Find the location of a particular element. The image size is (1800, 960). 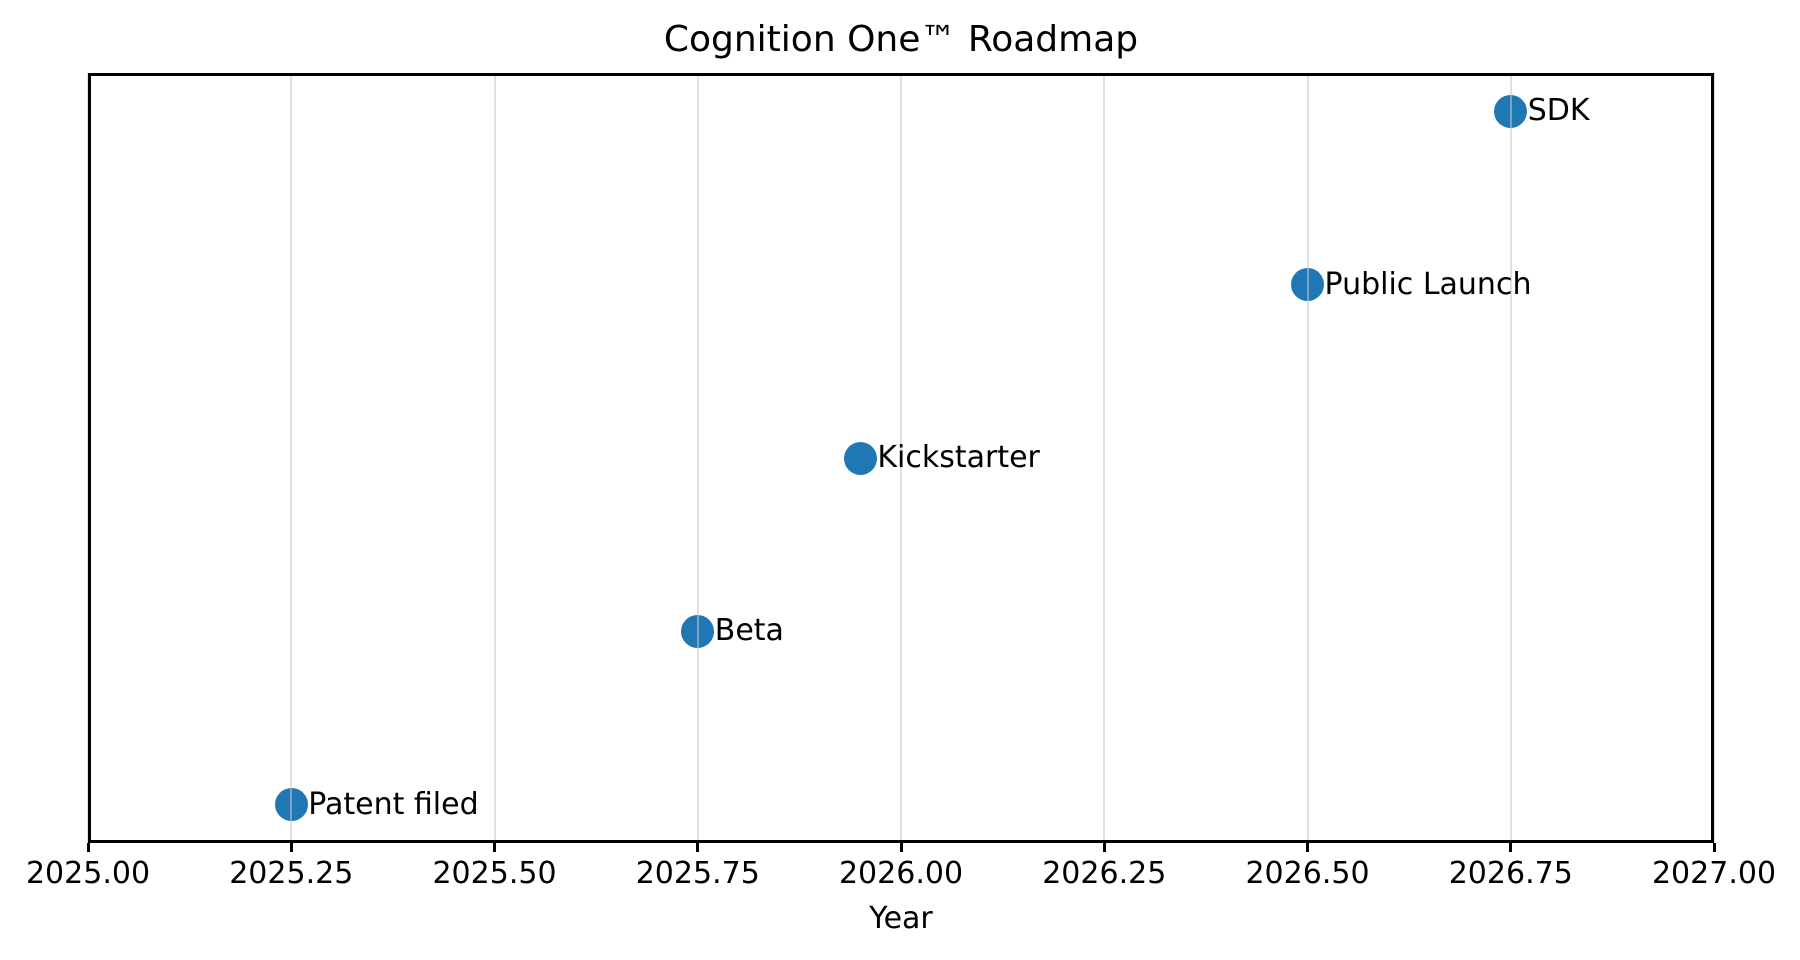

chart-title: Cognition One™ Roadmap is located at coordinates (901, 39).